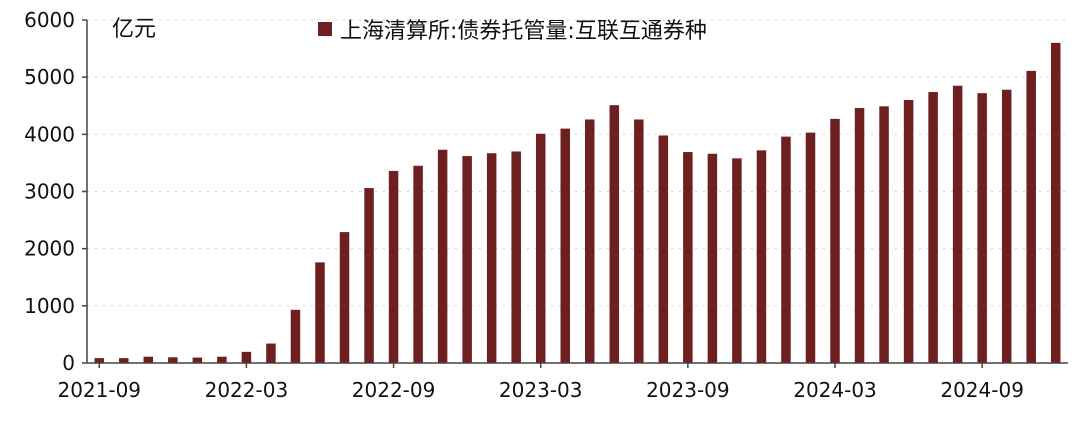 The height and width of the screenshot is (426, 1080). I want to click on y-tick-label: 1000, so click(49, 306).